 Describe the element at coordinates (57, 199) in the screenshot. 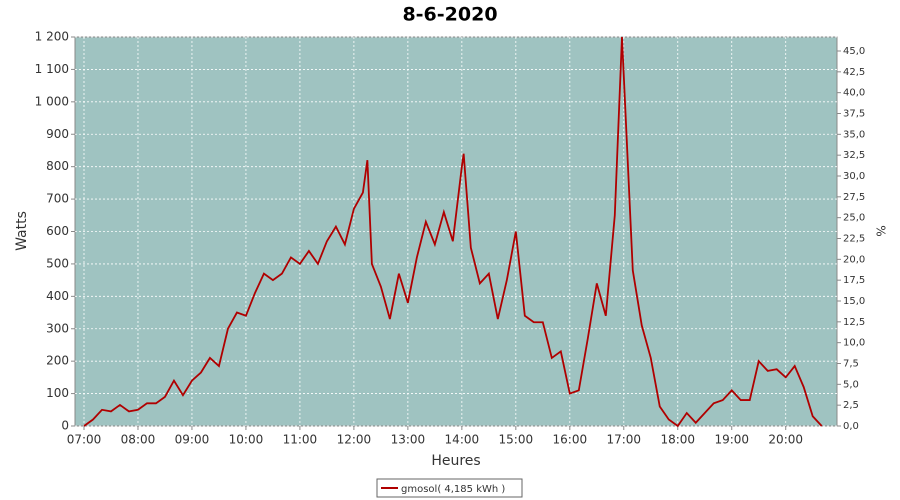

I see `y-tick-label: 700` at that location.